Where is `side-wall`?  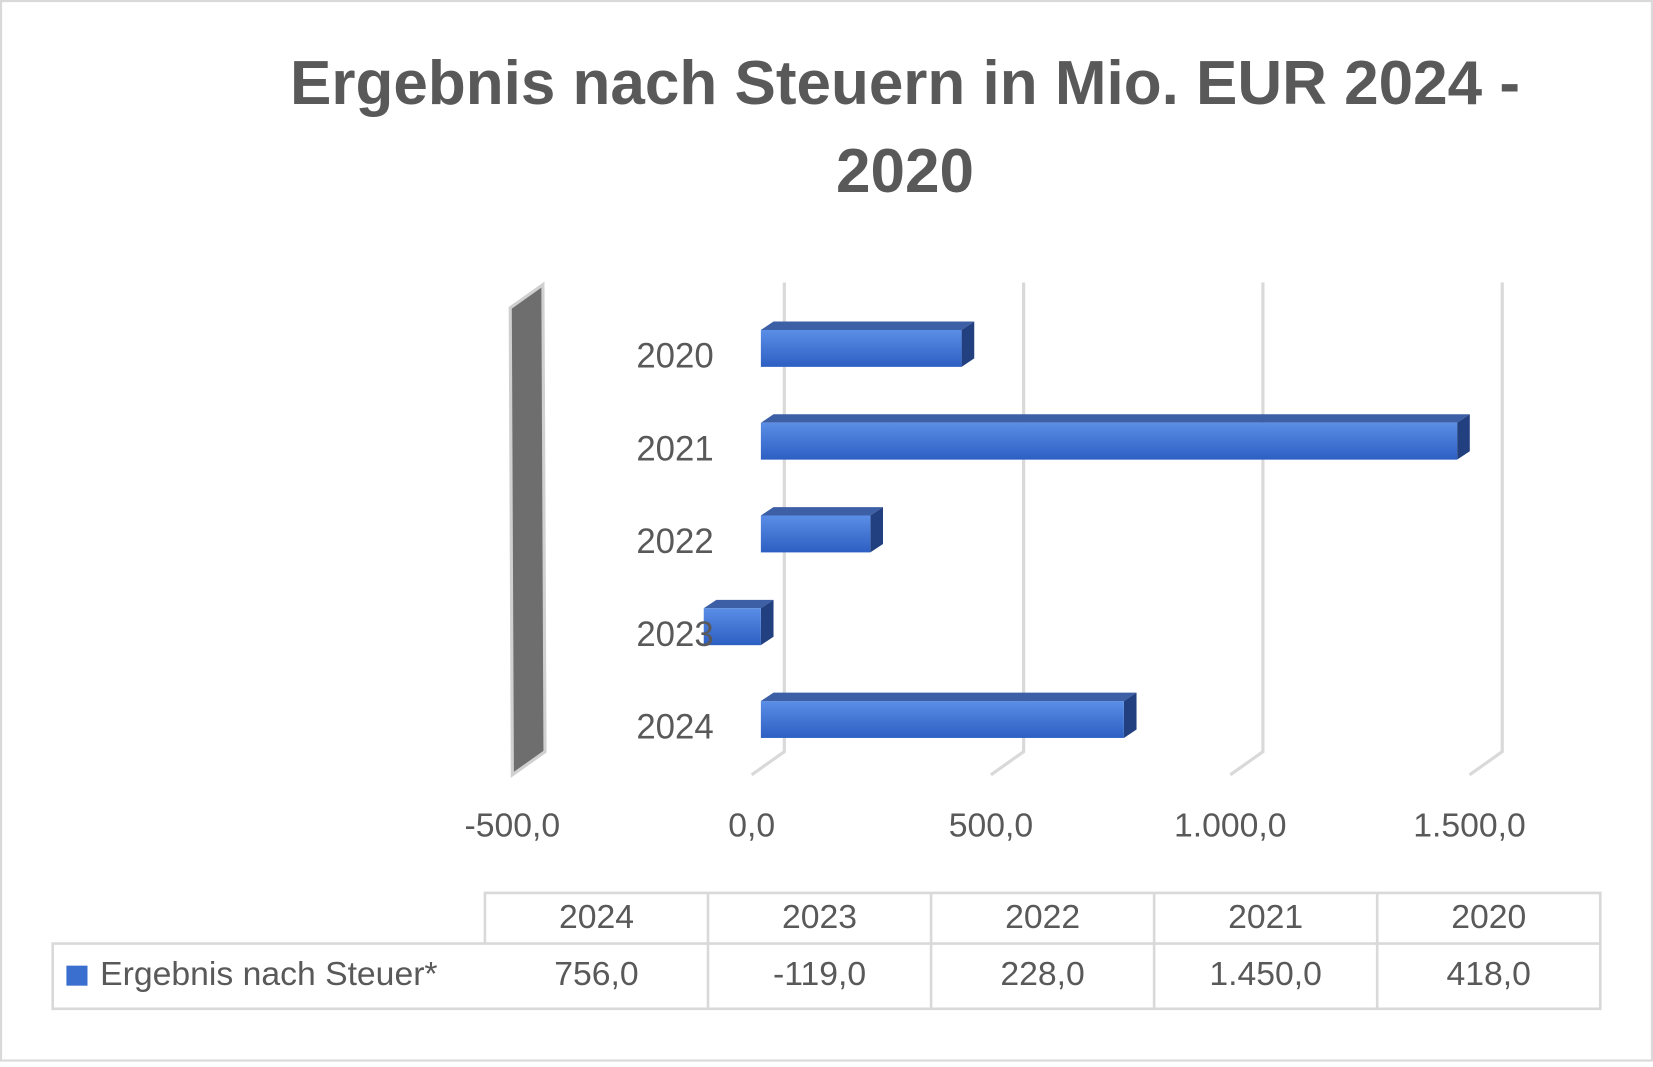 side-wall is located at coordinates (527, 529).